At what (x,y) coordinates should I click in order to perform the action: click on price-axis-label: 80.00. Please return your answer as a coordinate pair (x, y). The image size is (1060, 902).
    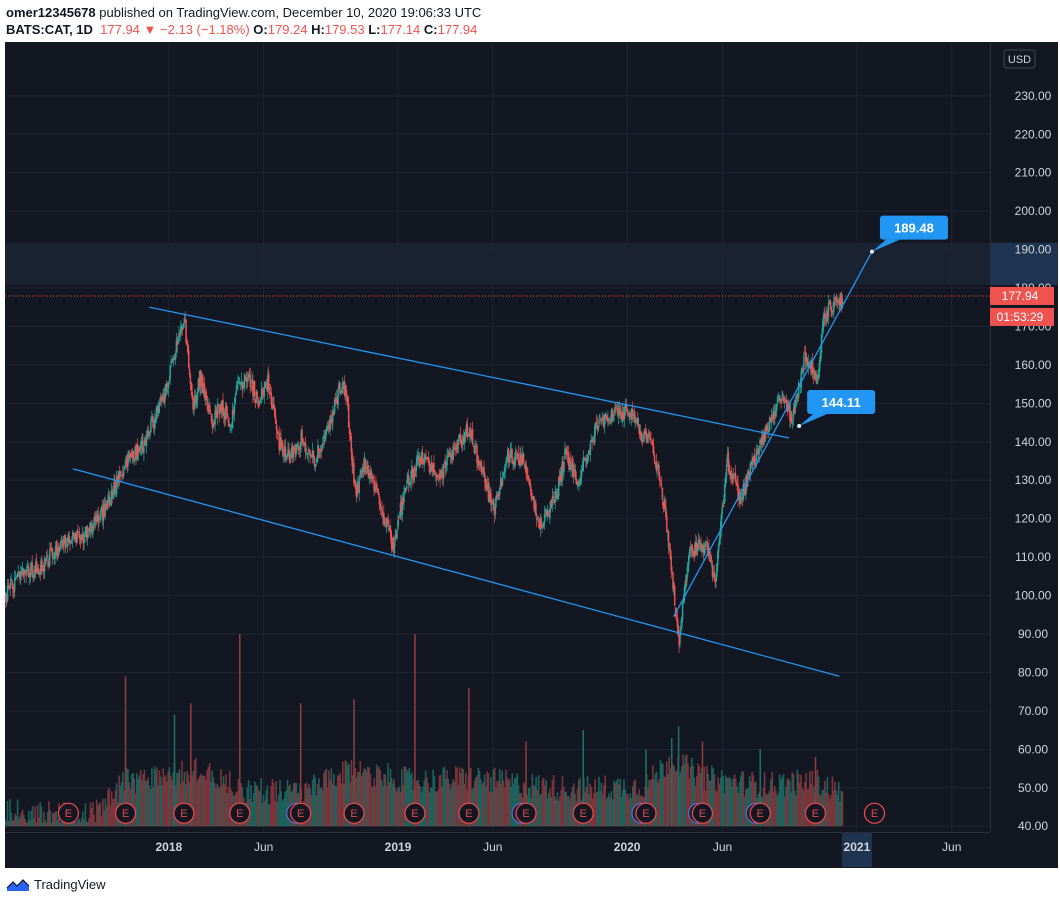
    Looking at the image, I should click on (1033, 672).